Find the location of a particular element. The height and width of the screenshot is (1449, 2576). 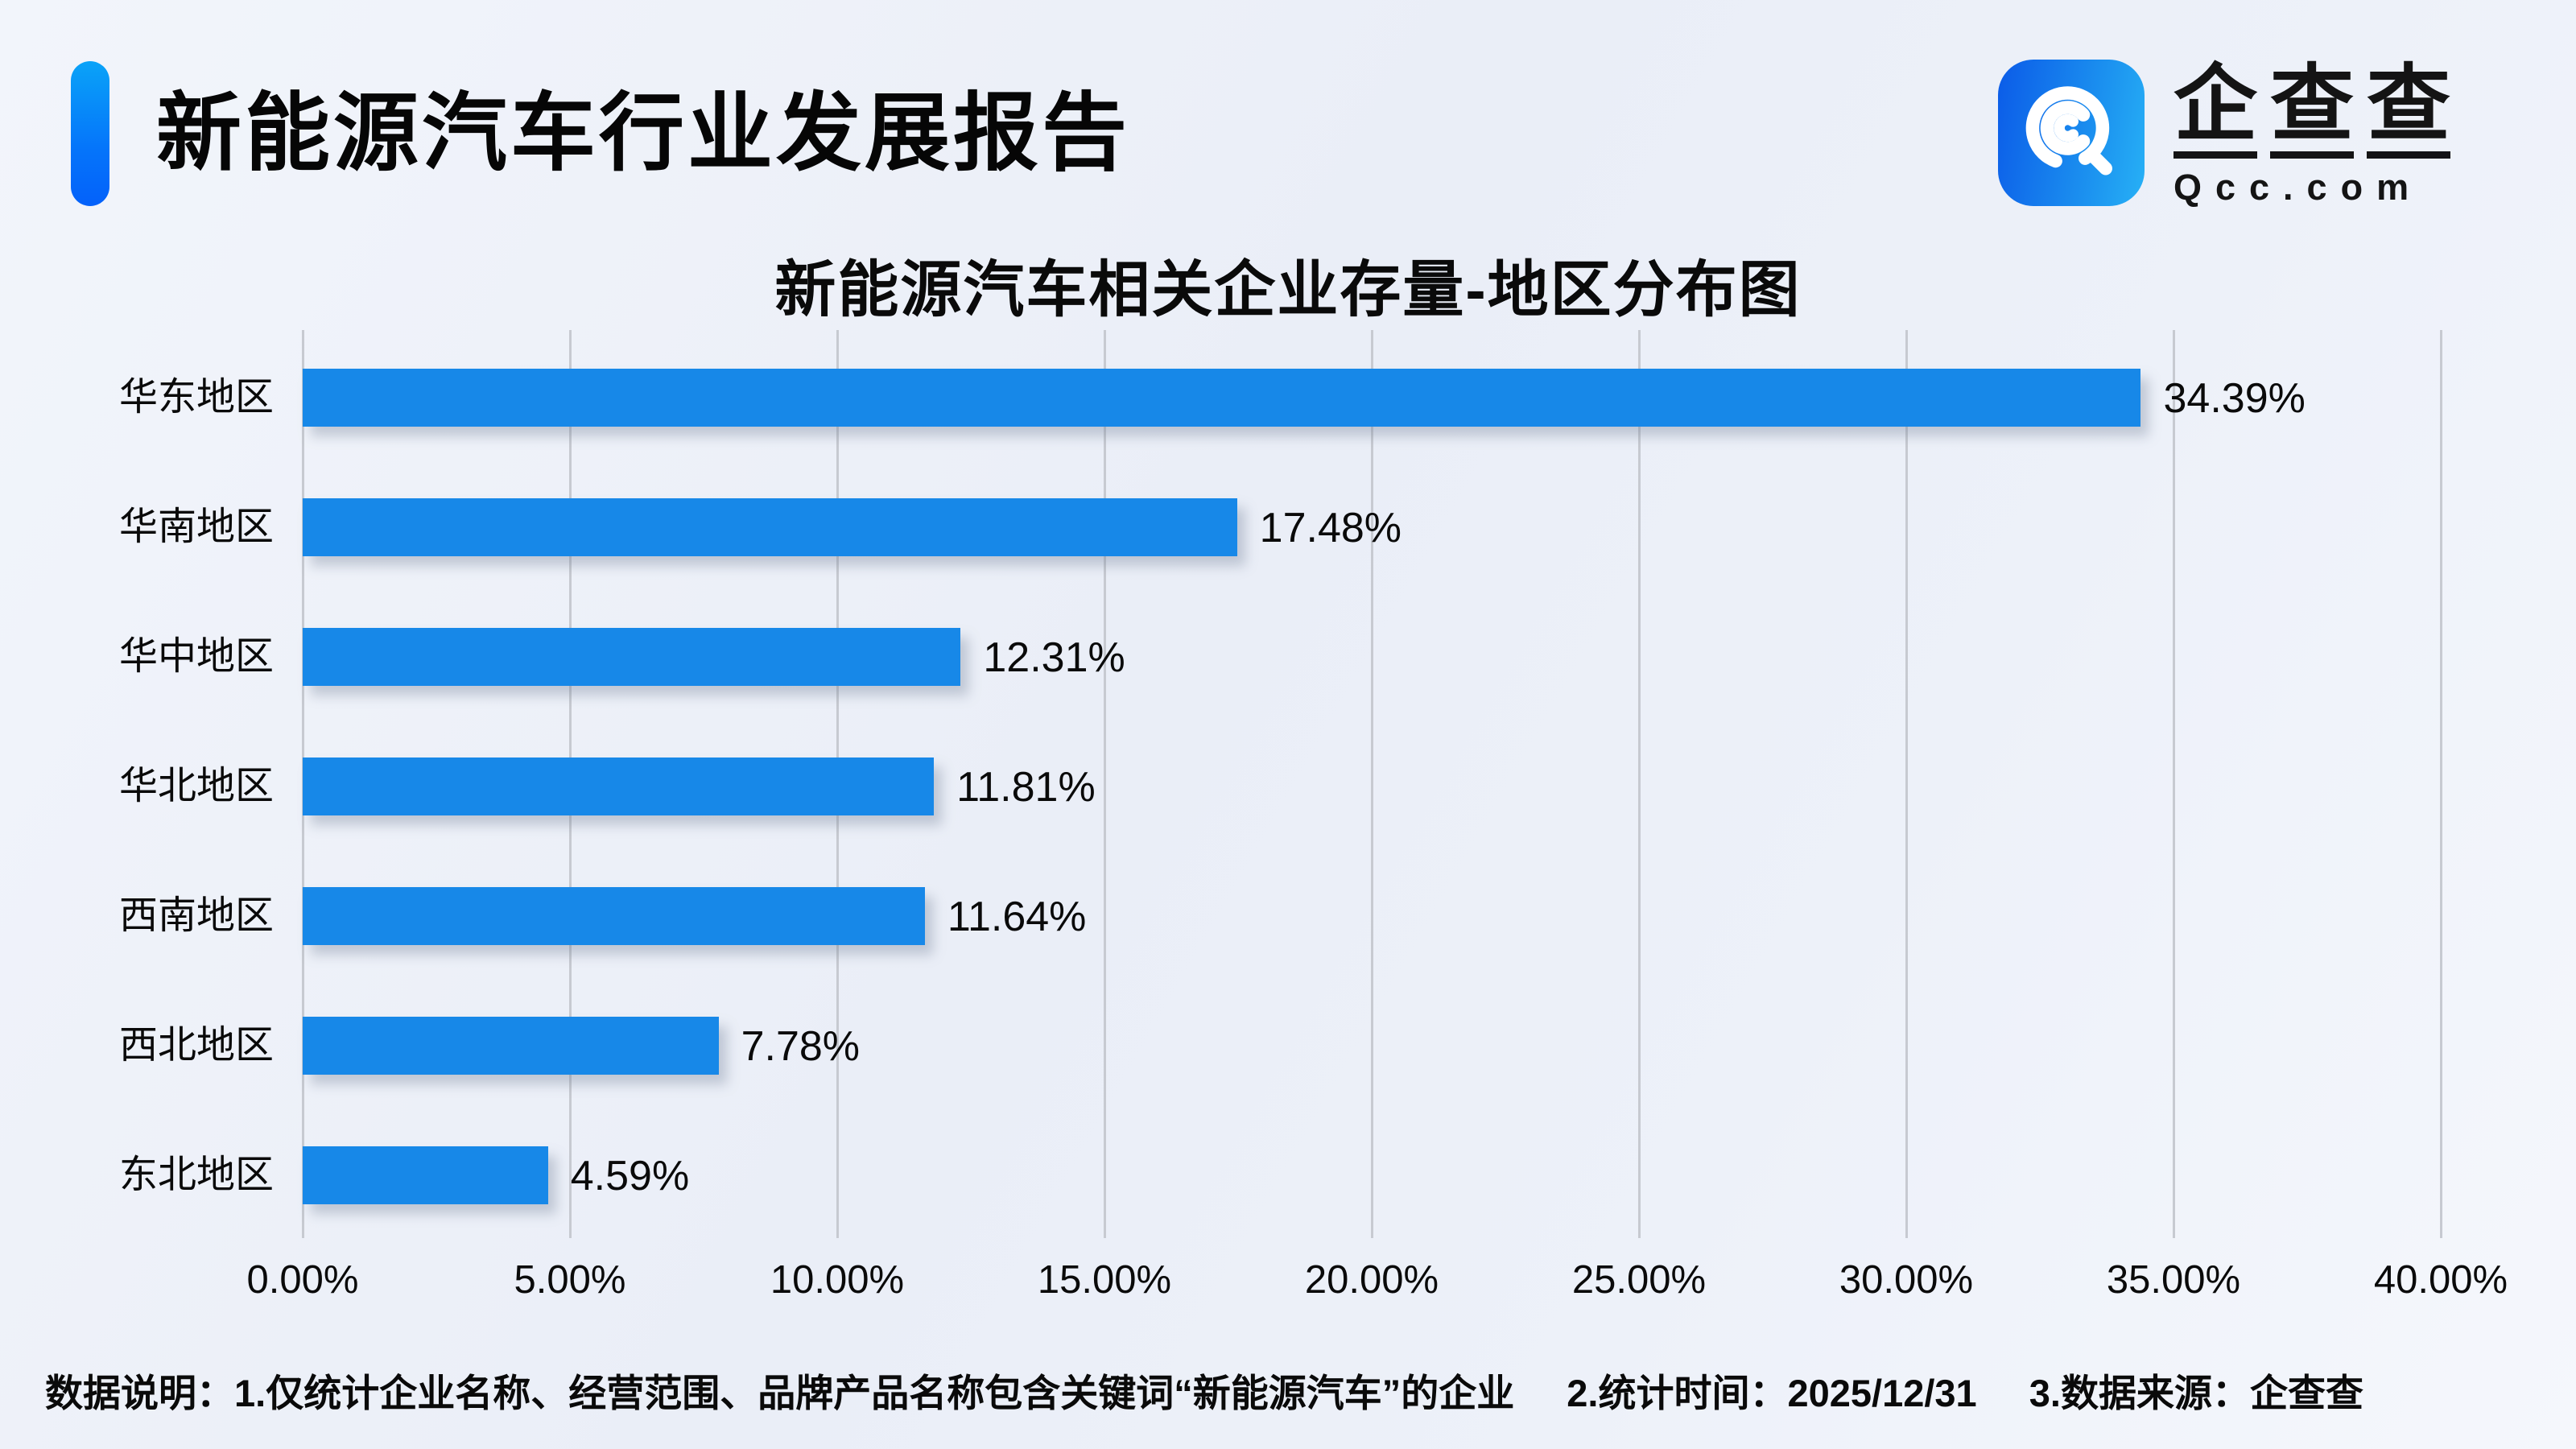

bar-value-label: 4.59% is located at coordinates (630, 1176).